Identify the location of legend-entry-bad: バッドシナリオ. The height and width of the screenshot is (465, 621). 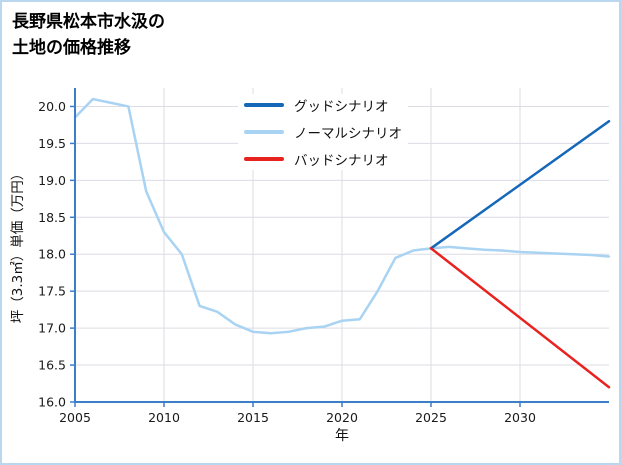
(323, 159).